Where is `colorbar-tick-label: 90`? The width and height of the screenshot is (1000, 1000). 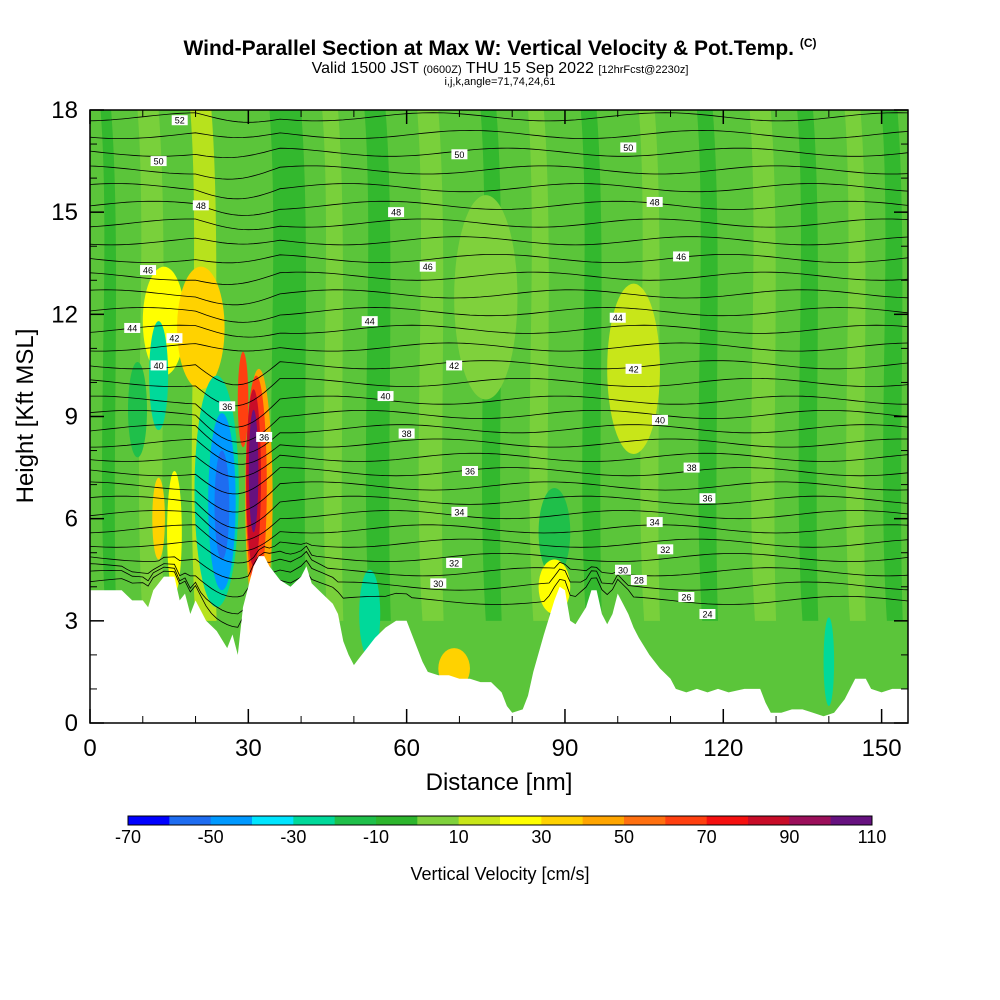
colorbar-tick-label: 90 is located at coordinates (789, 837).